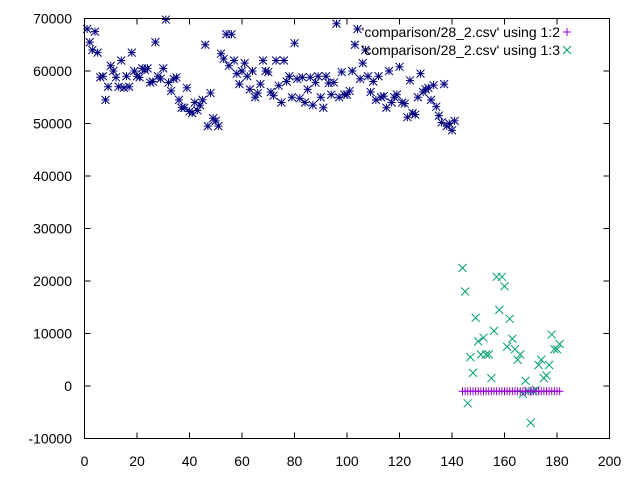 The image size is (640, 480). Describe the element at coordinates (190, 461) in the screenshot. I see `x-tick-label: 40` at that location.